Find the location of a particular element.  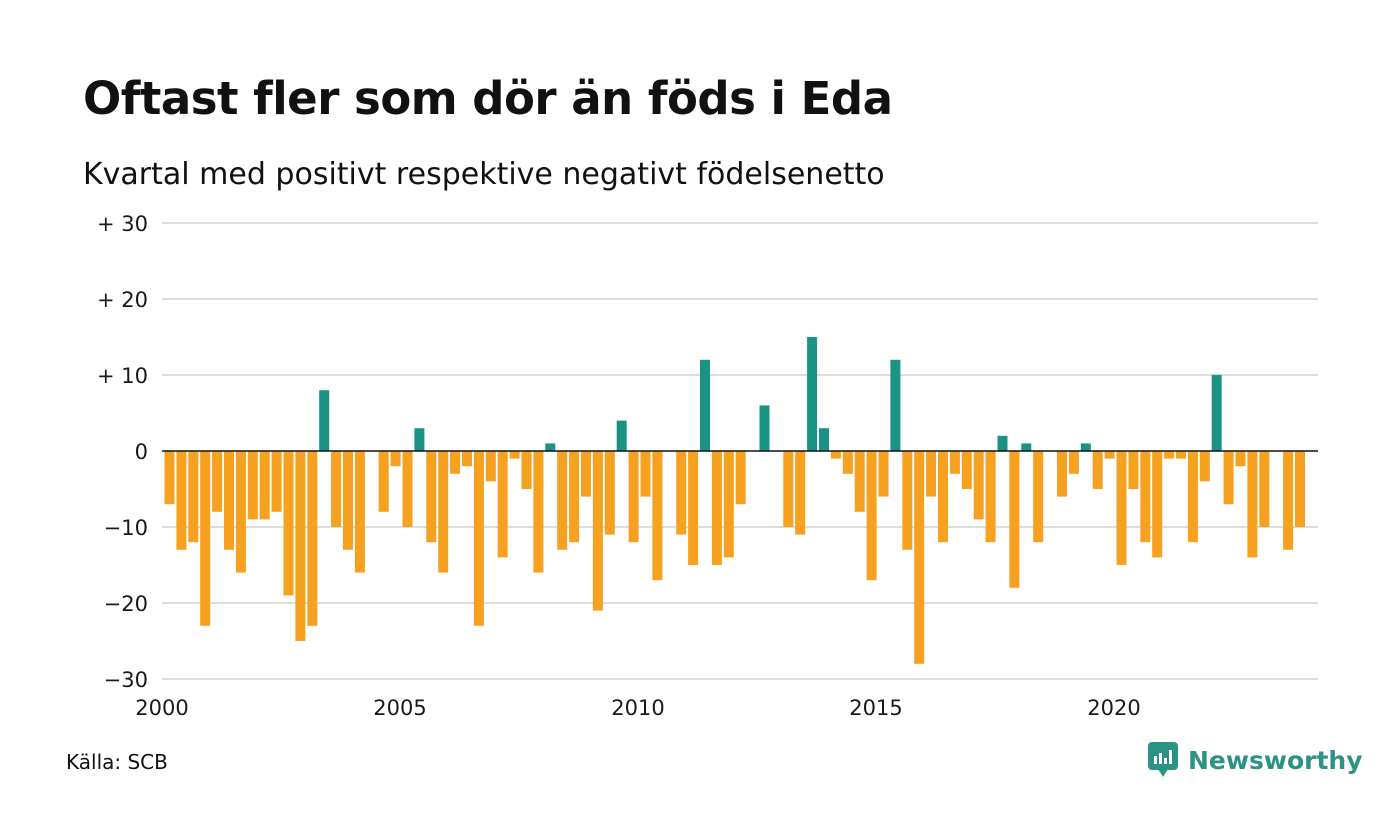

x-tick-label: 2010 is located at coordinates (637, 708).